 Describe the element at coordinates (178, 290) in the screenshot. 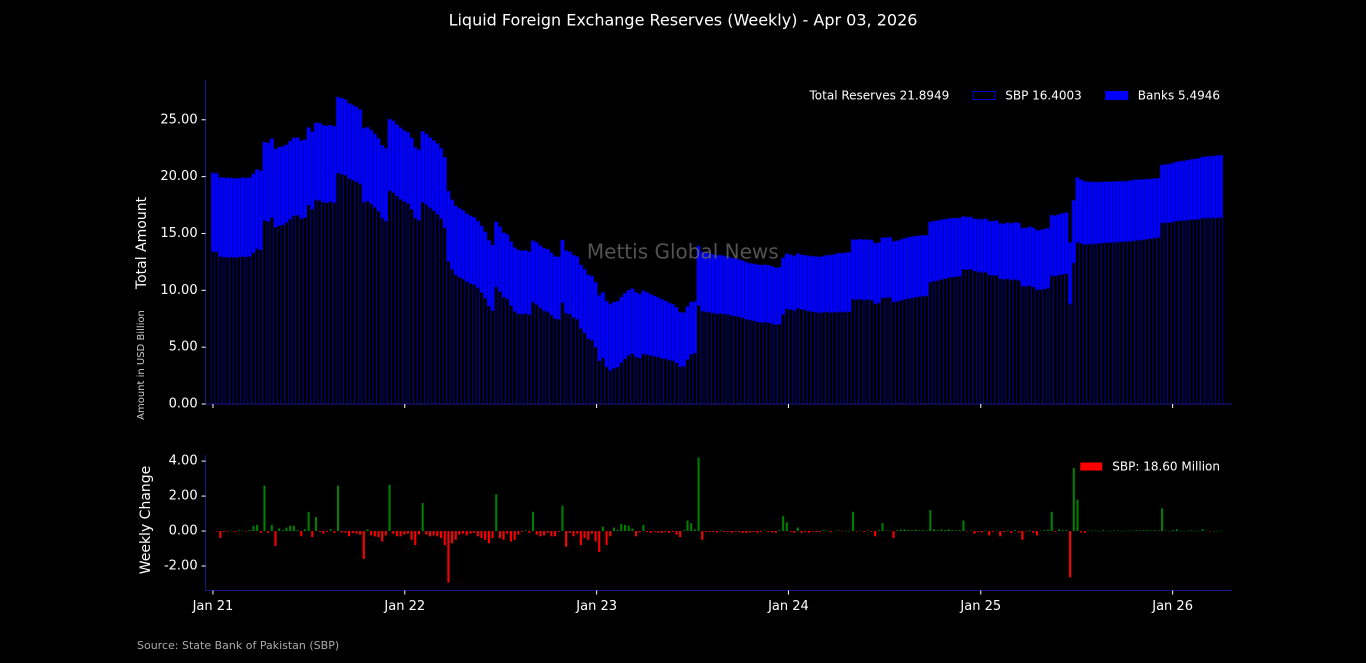

I see `y-tick-label: 10.00` at that location.